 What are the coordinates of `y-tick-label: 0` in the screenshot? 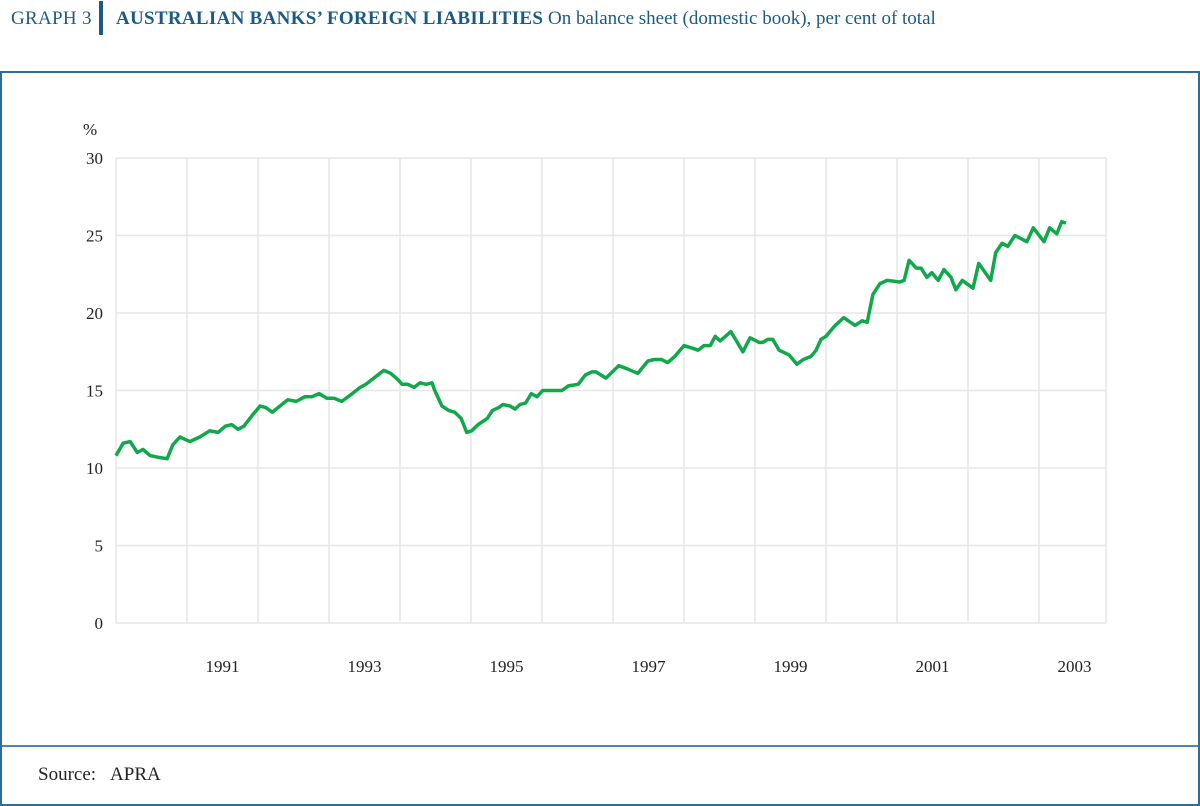 It's located at (99, 623).